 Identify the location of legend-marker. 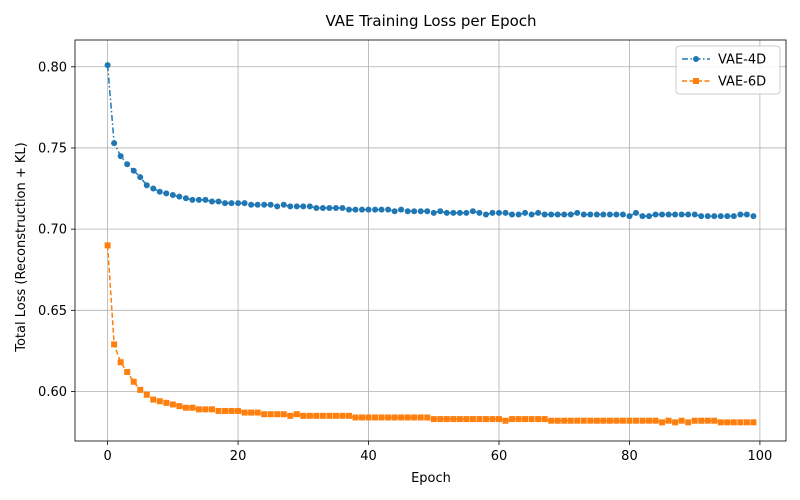
(696, 59).